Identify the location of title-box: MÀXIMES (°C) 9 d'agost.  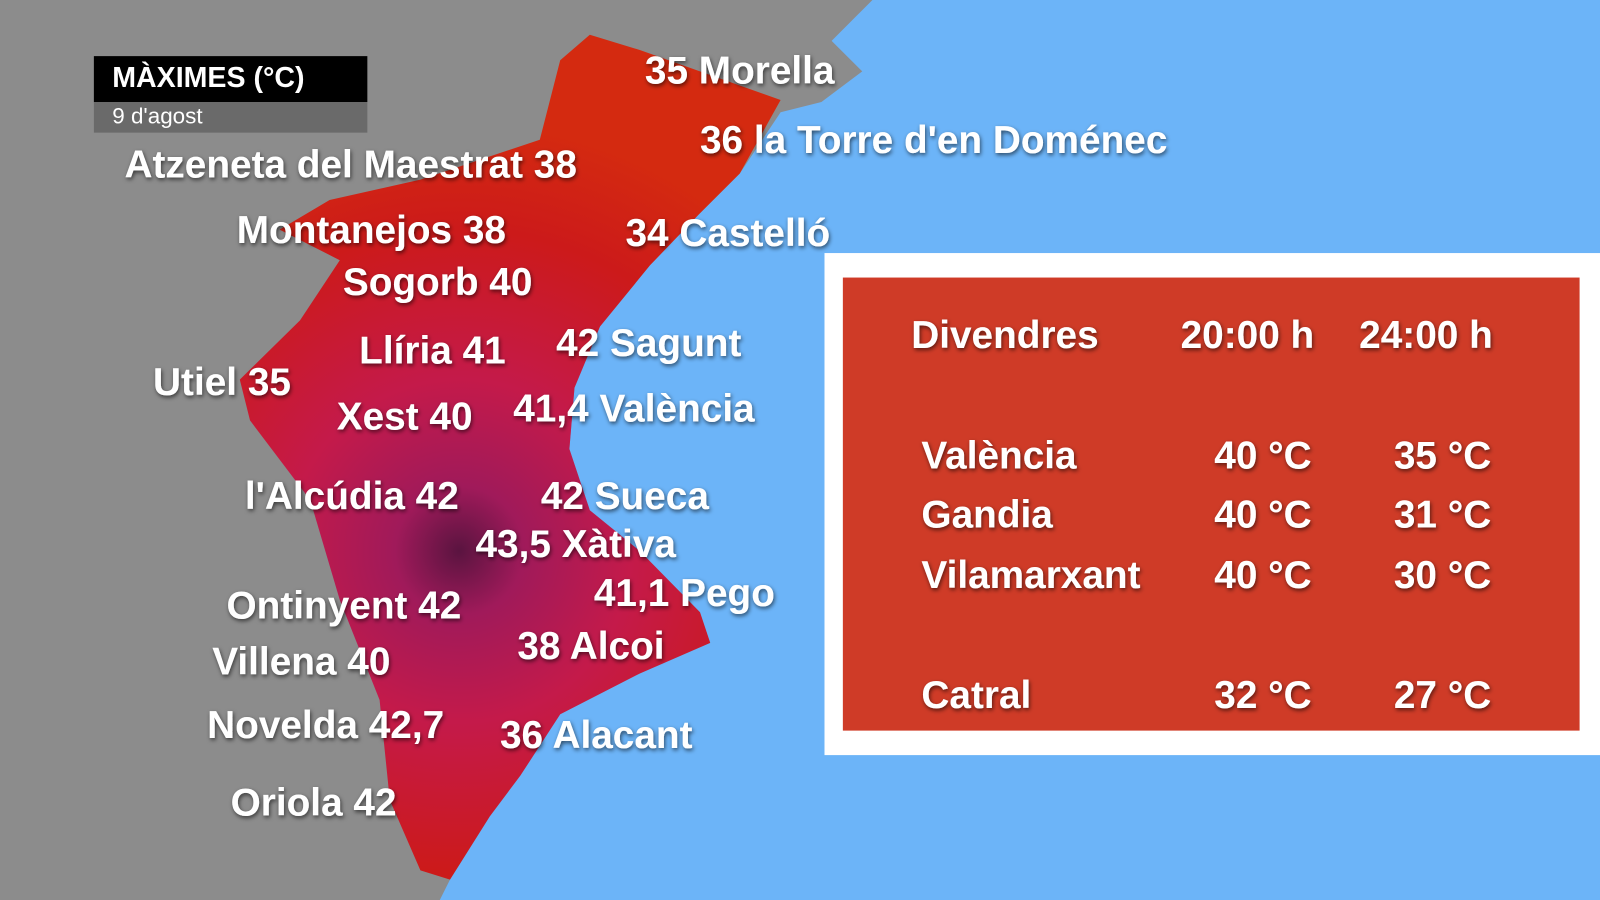
(230, 94).